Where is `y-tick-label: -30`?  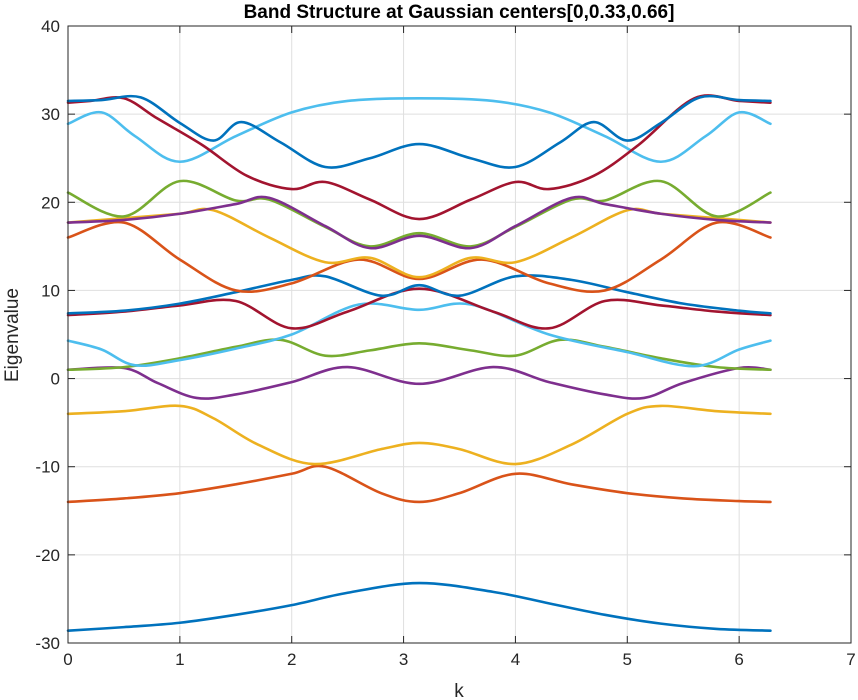 y-tick-label: -30 is located at coordinates (47, 643).